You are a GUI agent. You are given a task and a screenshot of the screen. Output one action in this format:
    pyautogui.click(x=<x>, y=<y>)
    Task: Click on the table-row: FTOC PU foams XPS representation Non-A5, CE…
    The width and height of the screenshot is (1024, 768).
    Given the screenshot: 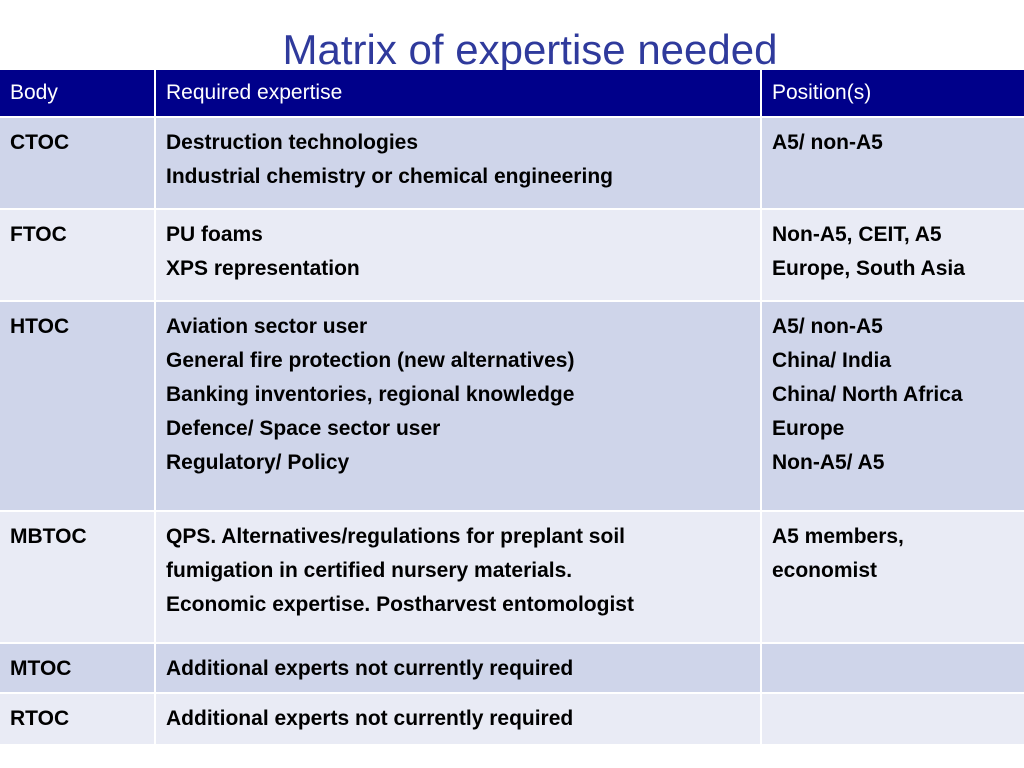 What is the action you would take?
    pyautogui.click(x=512, y=256)
    